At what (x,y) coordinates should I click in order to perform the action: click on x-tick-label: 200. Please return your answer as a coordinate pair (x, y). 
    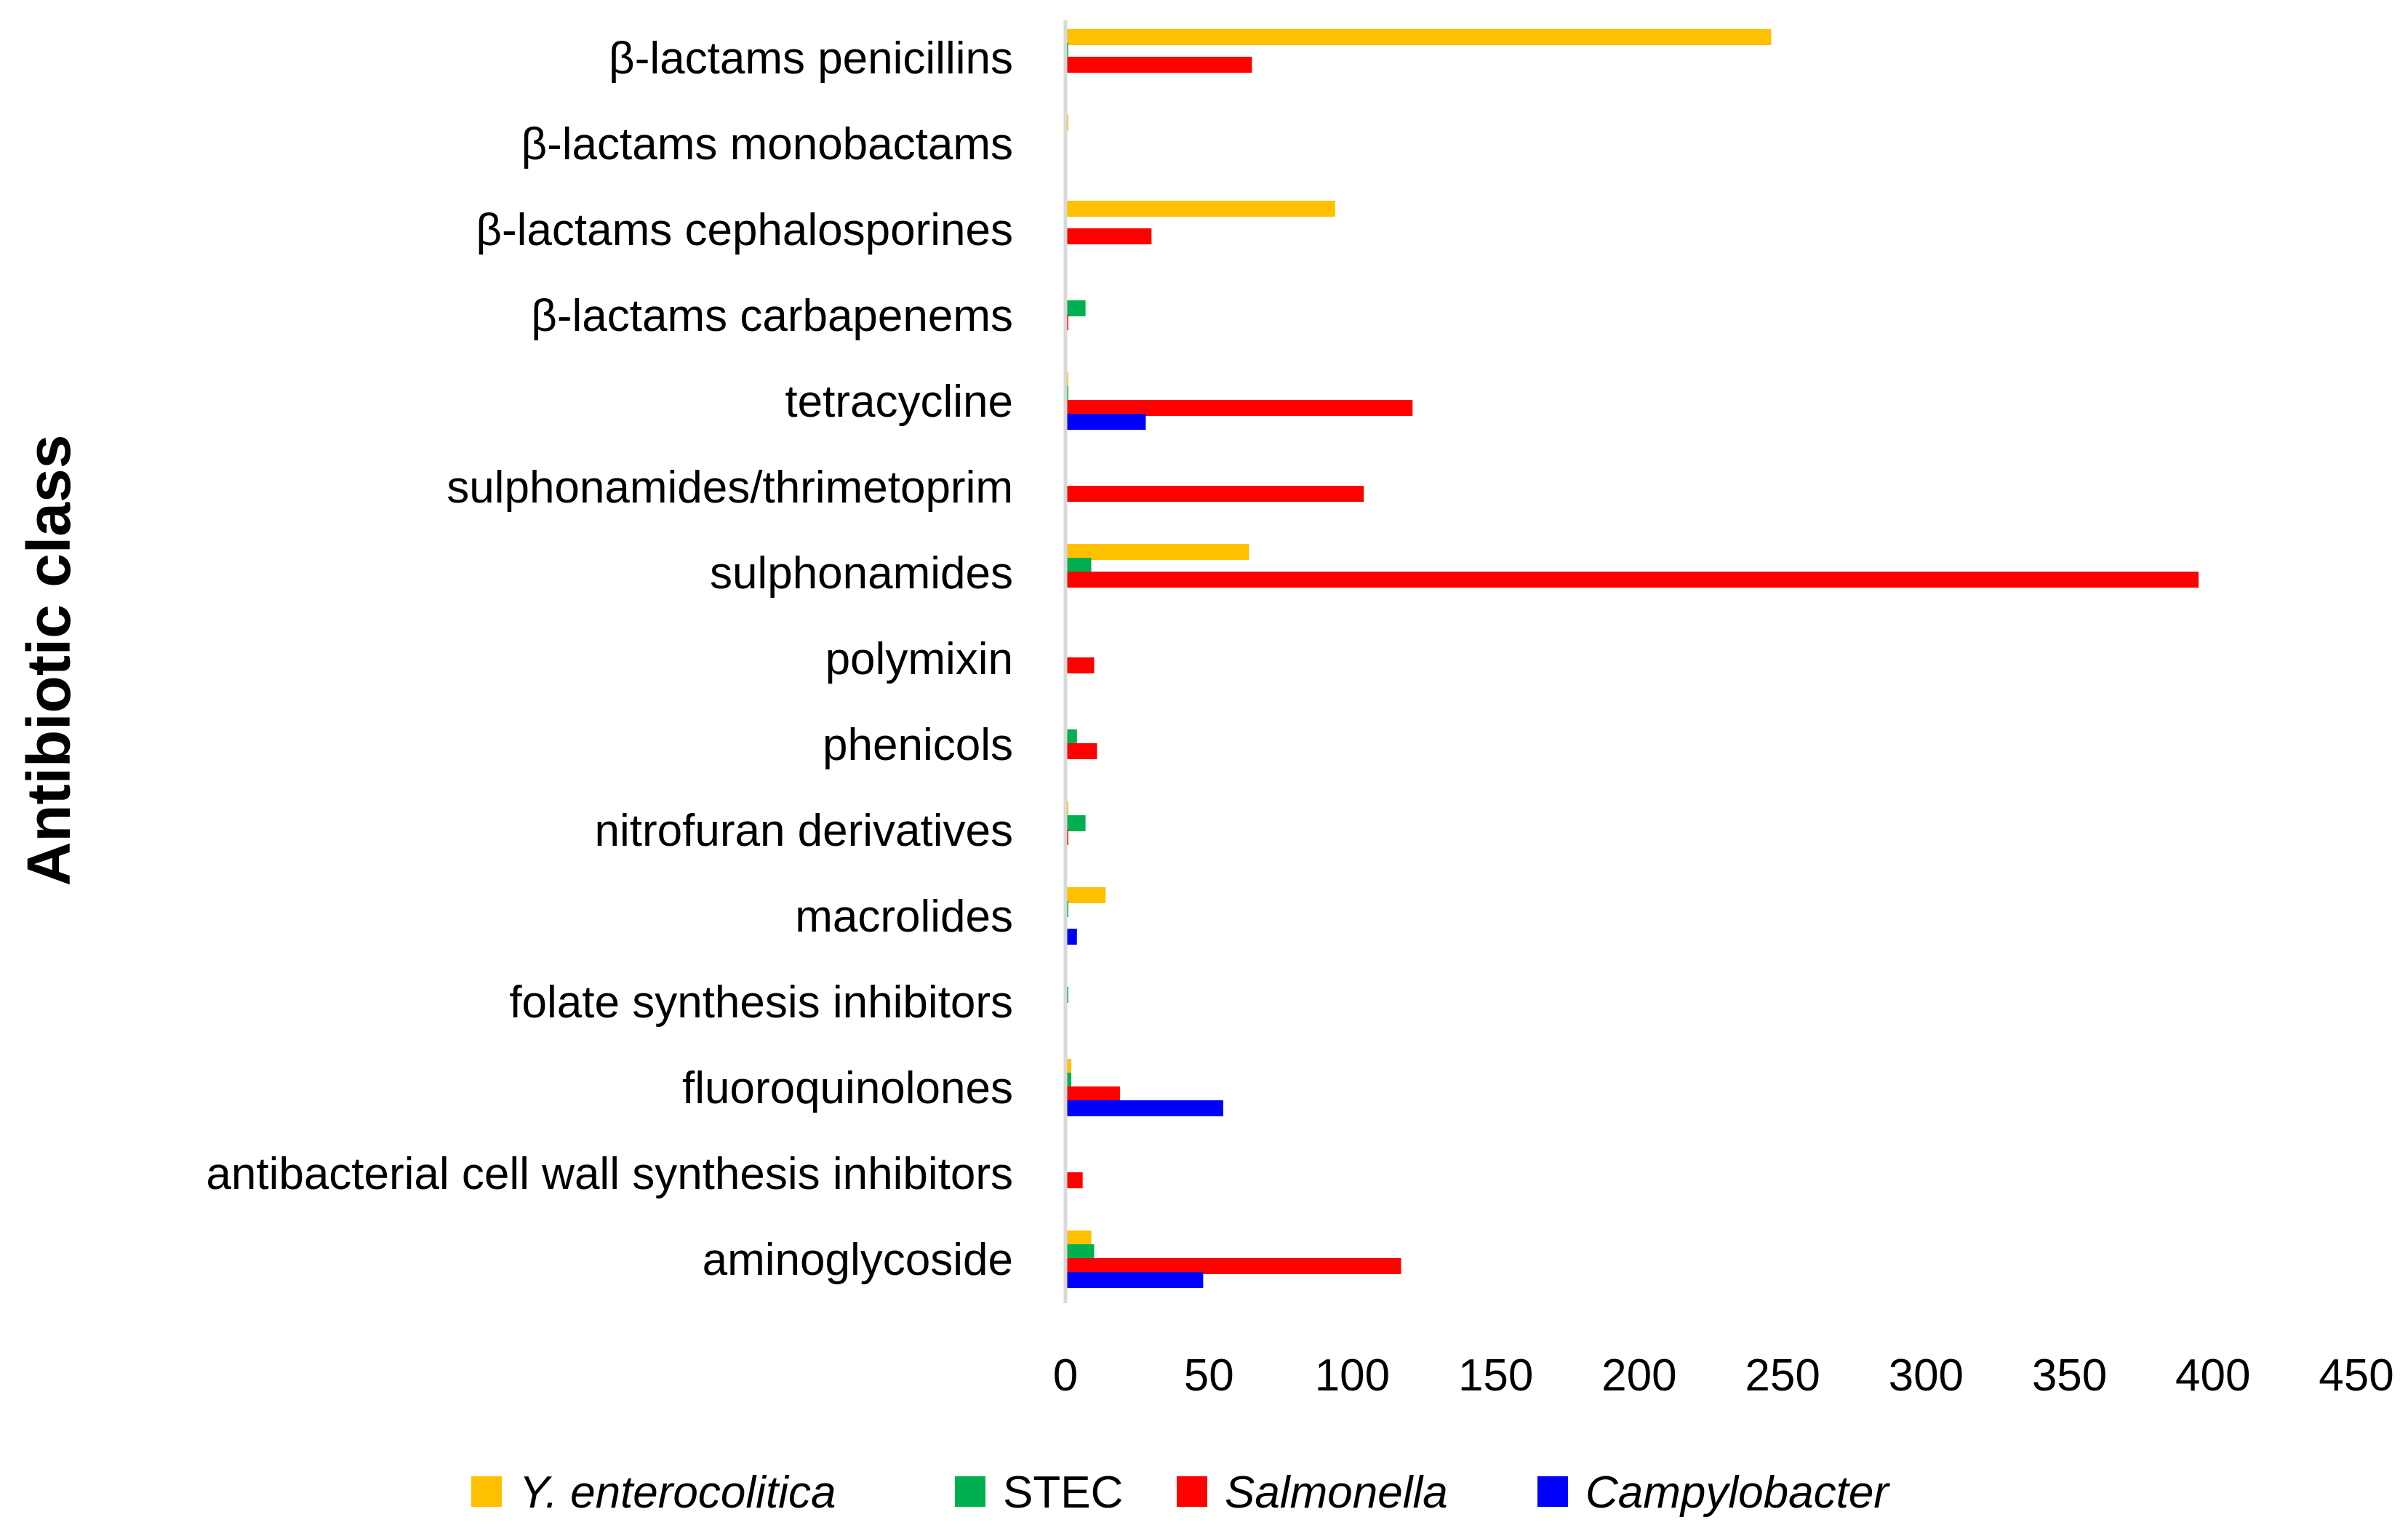
    Looking at the image, I should click on (1638, 1375).